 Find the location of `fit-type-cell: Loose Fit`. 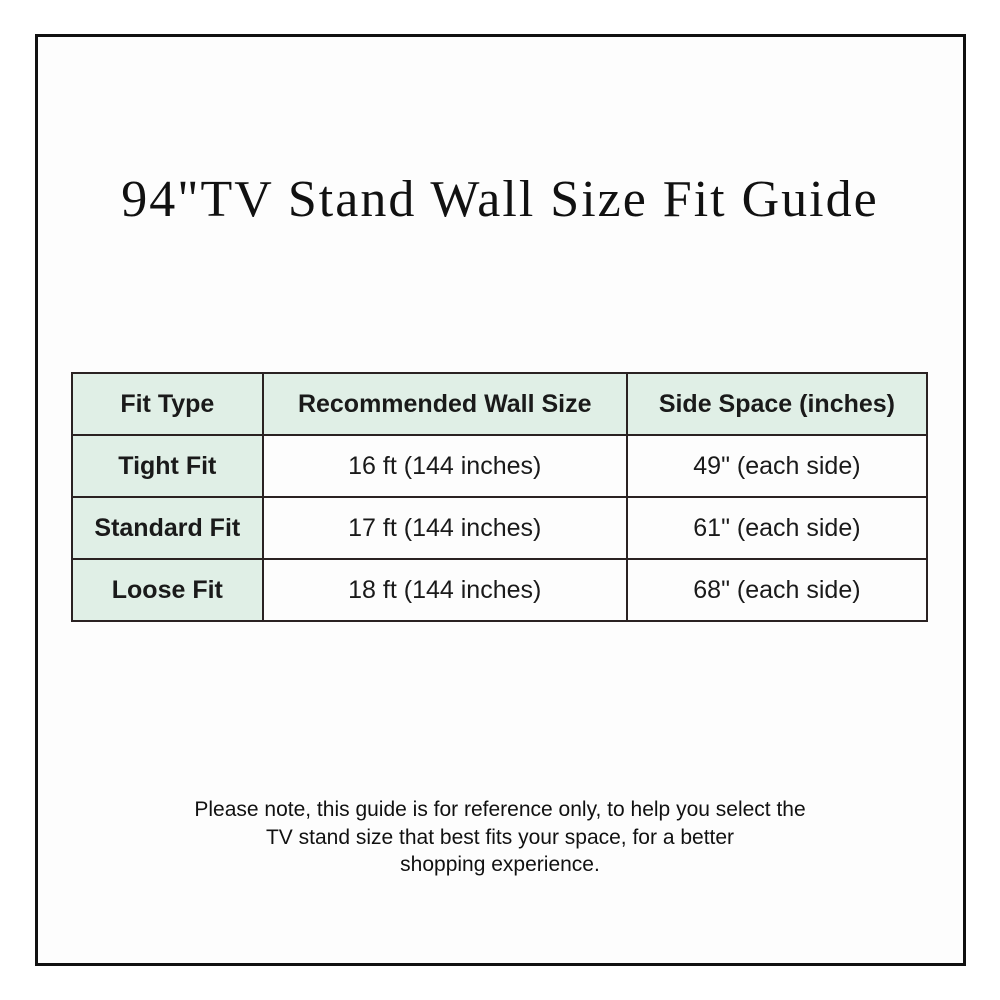

fit-type-cell: Loose Fit is located at coordinates (167, 590).